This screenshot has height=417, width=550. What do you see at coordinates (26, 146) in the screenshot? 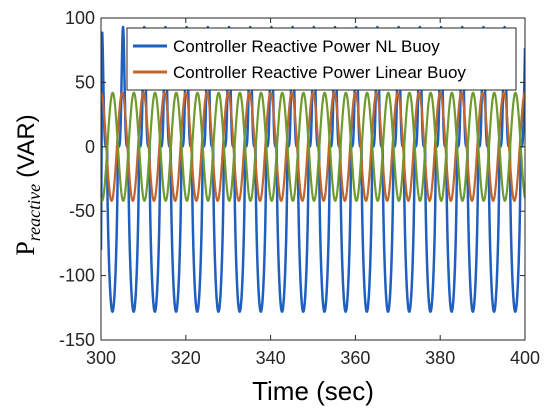
I see `y-axis-label-unit: (VAR)` at bounding box center [26, 146].